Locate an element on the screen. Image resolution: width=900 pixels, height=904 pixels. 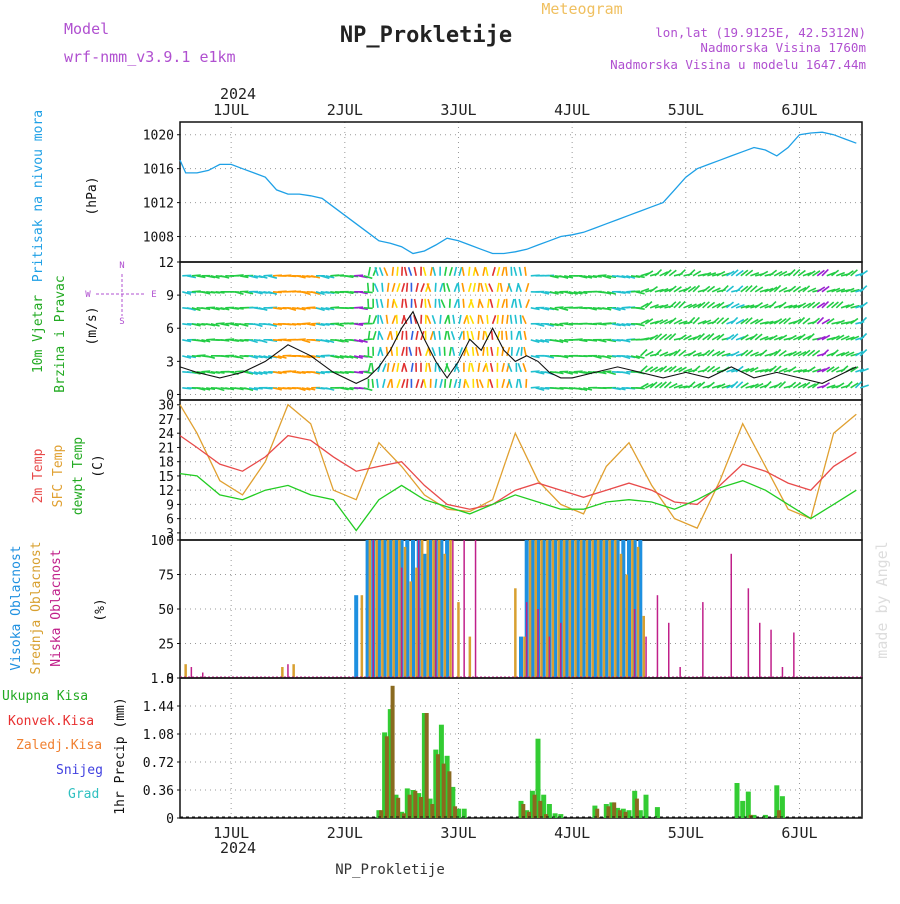
pressure-axis-units: (hPa) is located at coordinates (92, 195).